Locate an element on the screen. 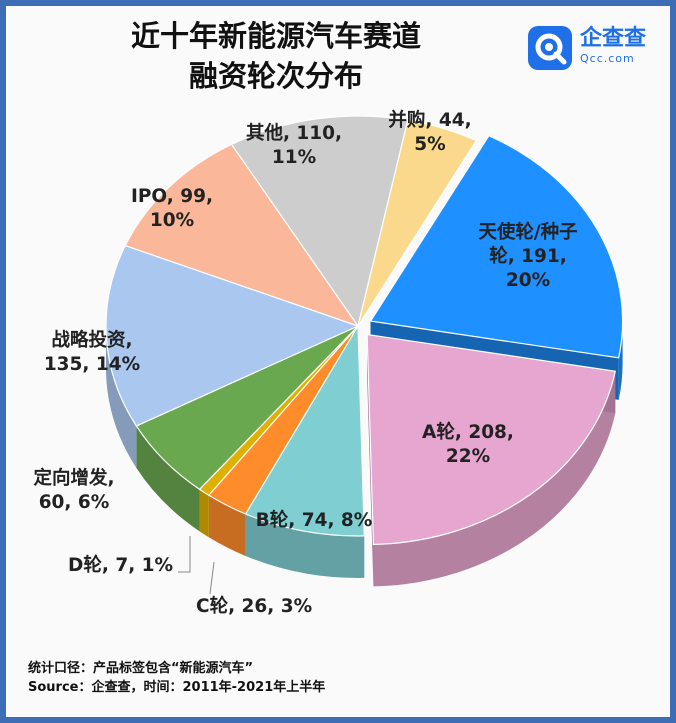  slice-label-3: C轮, 26, 3% is located at coordinates (254, 606).